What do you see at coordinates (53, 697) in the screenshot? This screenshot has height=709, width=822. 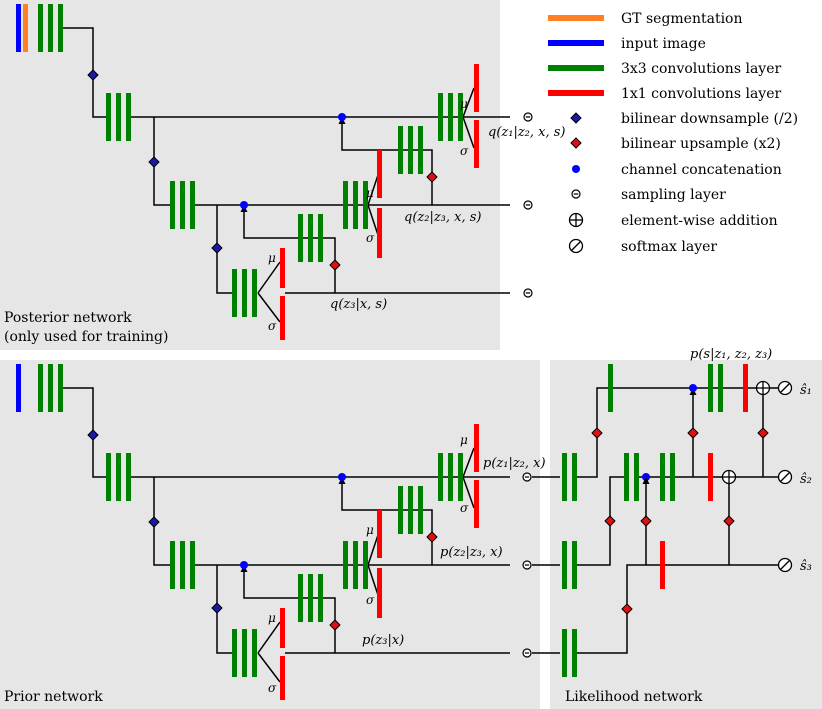 I see `prior-title: Prior network` at bounding box center [53, 697].